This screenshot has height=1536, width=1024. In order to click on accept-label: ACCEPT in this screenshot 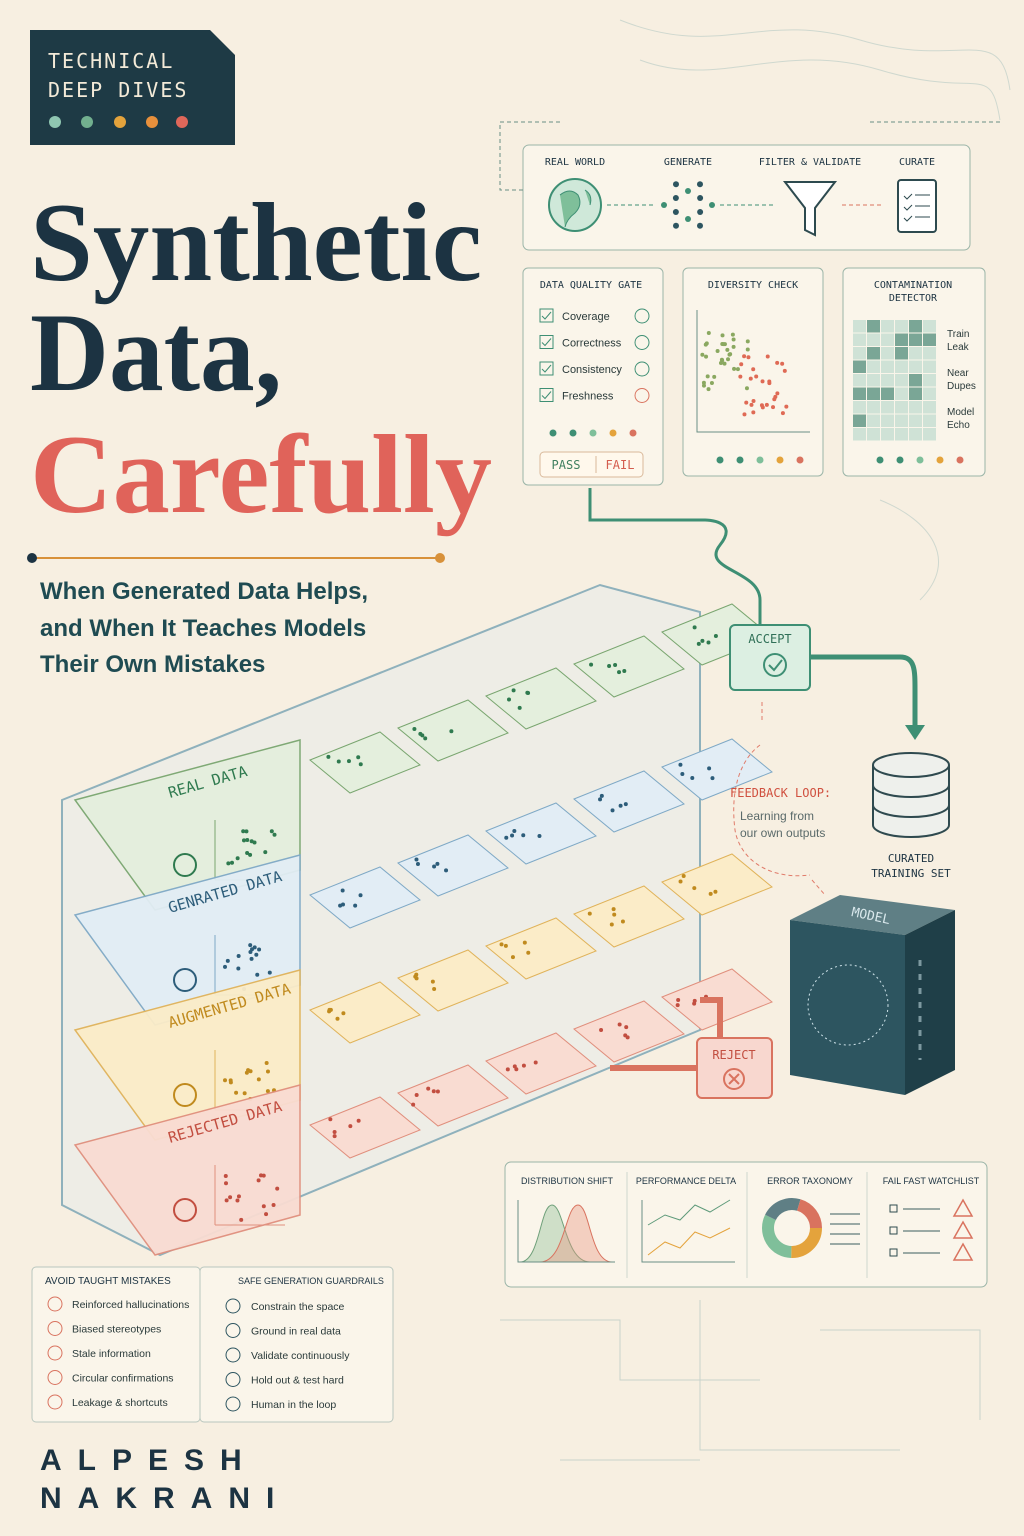, I will do `click(769, 639)`.